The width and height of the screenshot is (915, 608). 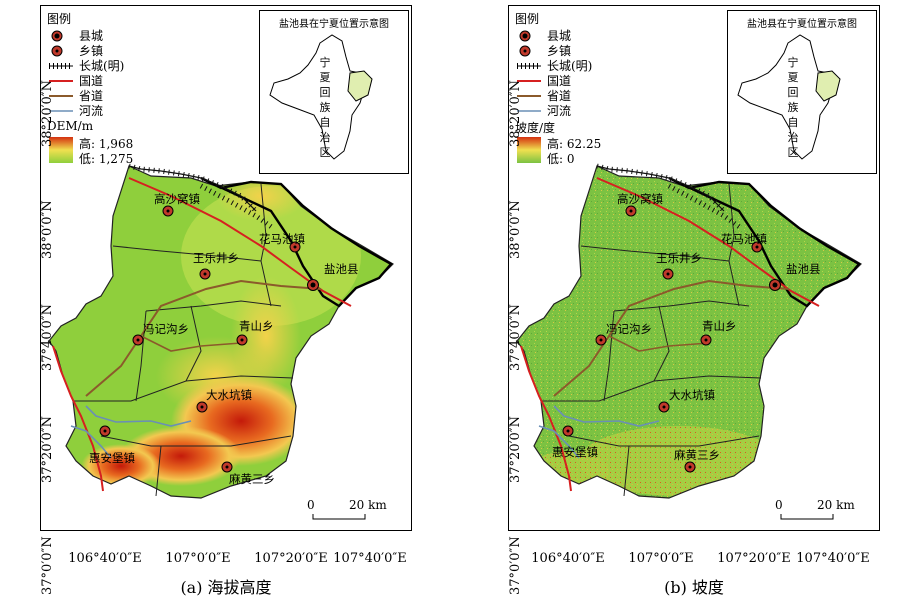 I want to click on legend-item-county: 县城, so click(x=543, y=35).